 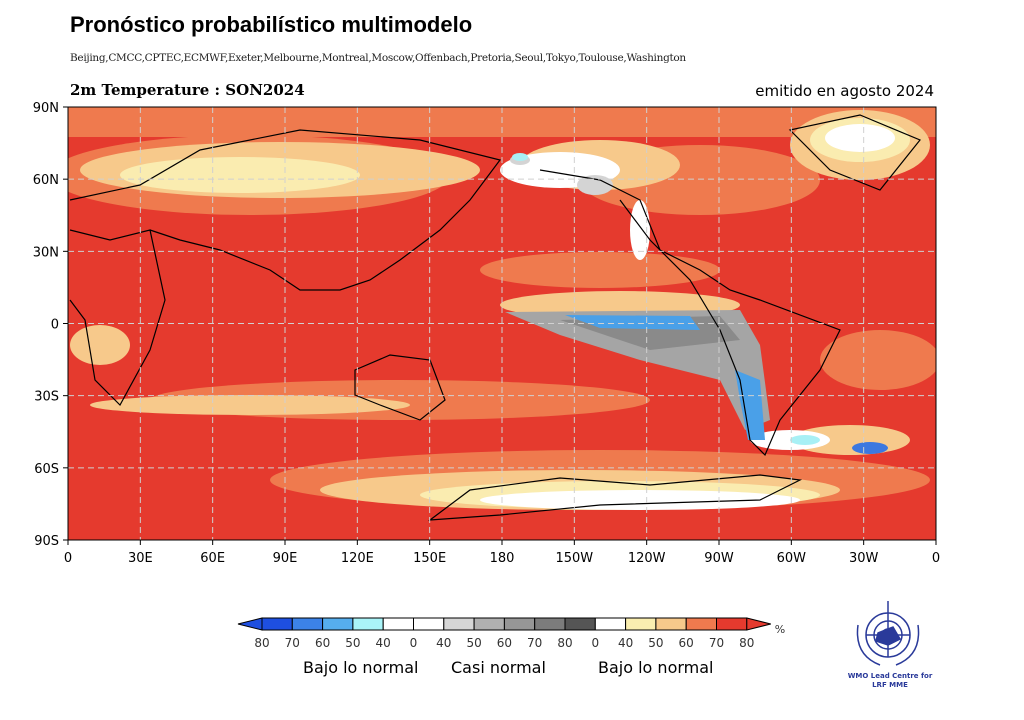 What do you see at coordinates (357, 558) in the screenshot?
I see `lon-label: 120E` at bounding box center [357, 558].